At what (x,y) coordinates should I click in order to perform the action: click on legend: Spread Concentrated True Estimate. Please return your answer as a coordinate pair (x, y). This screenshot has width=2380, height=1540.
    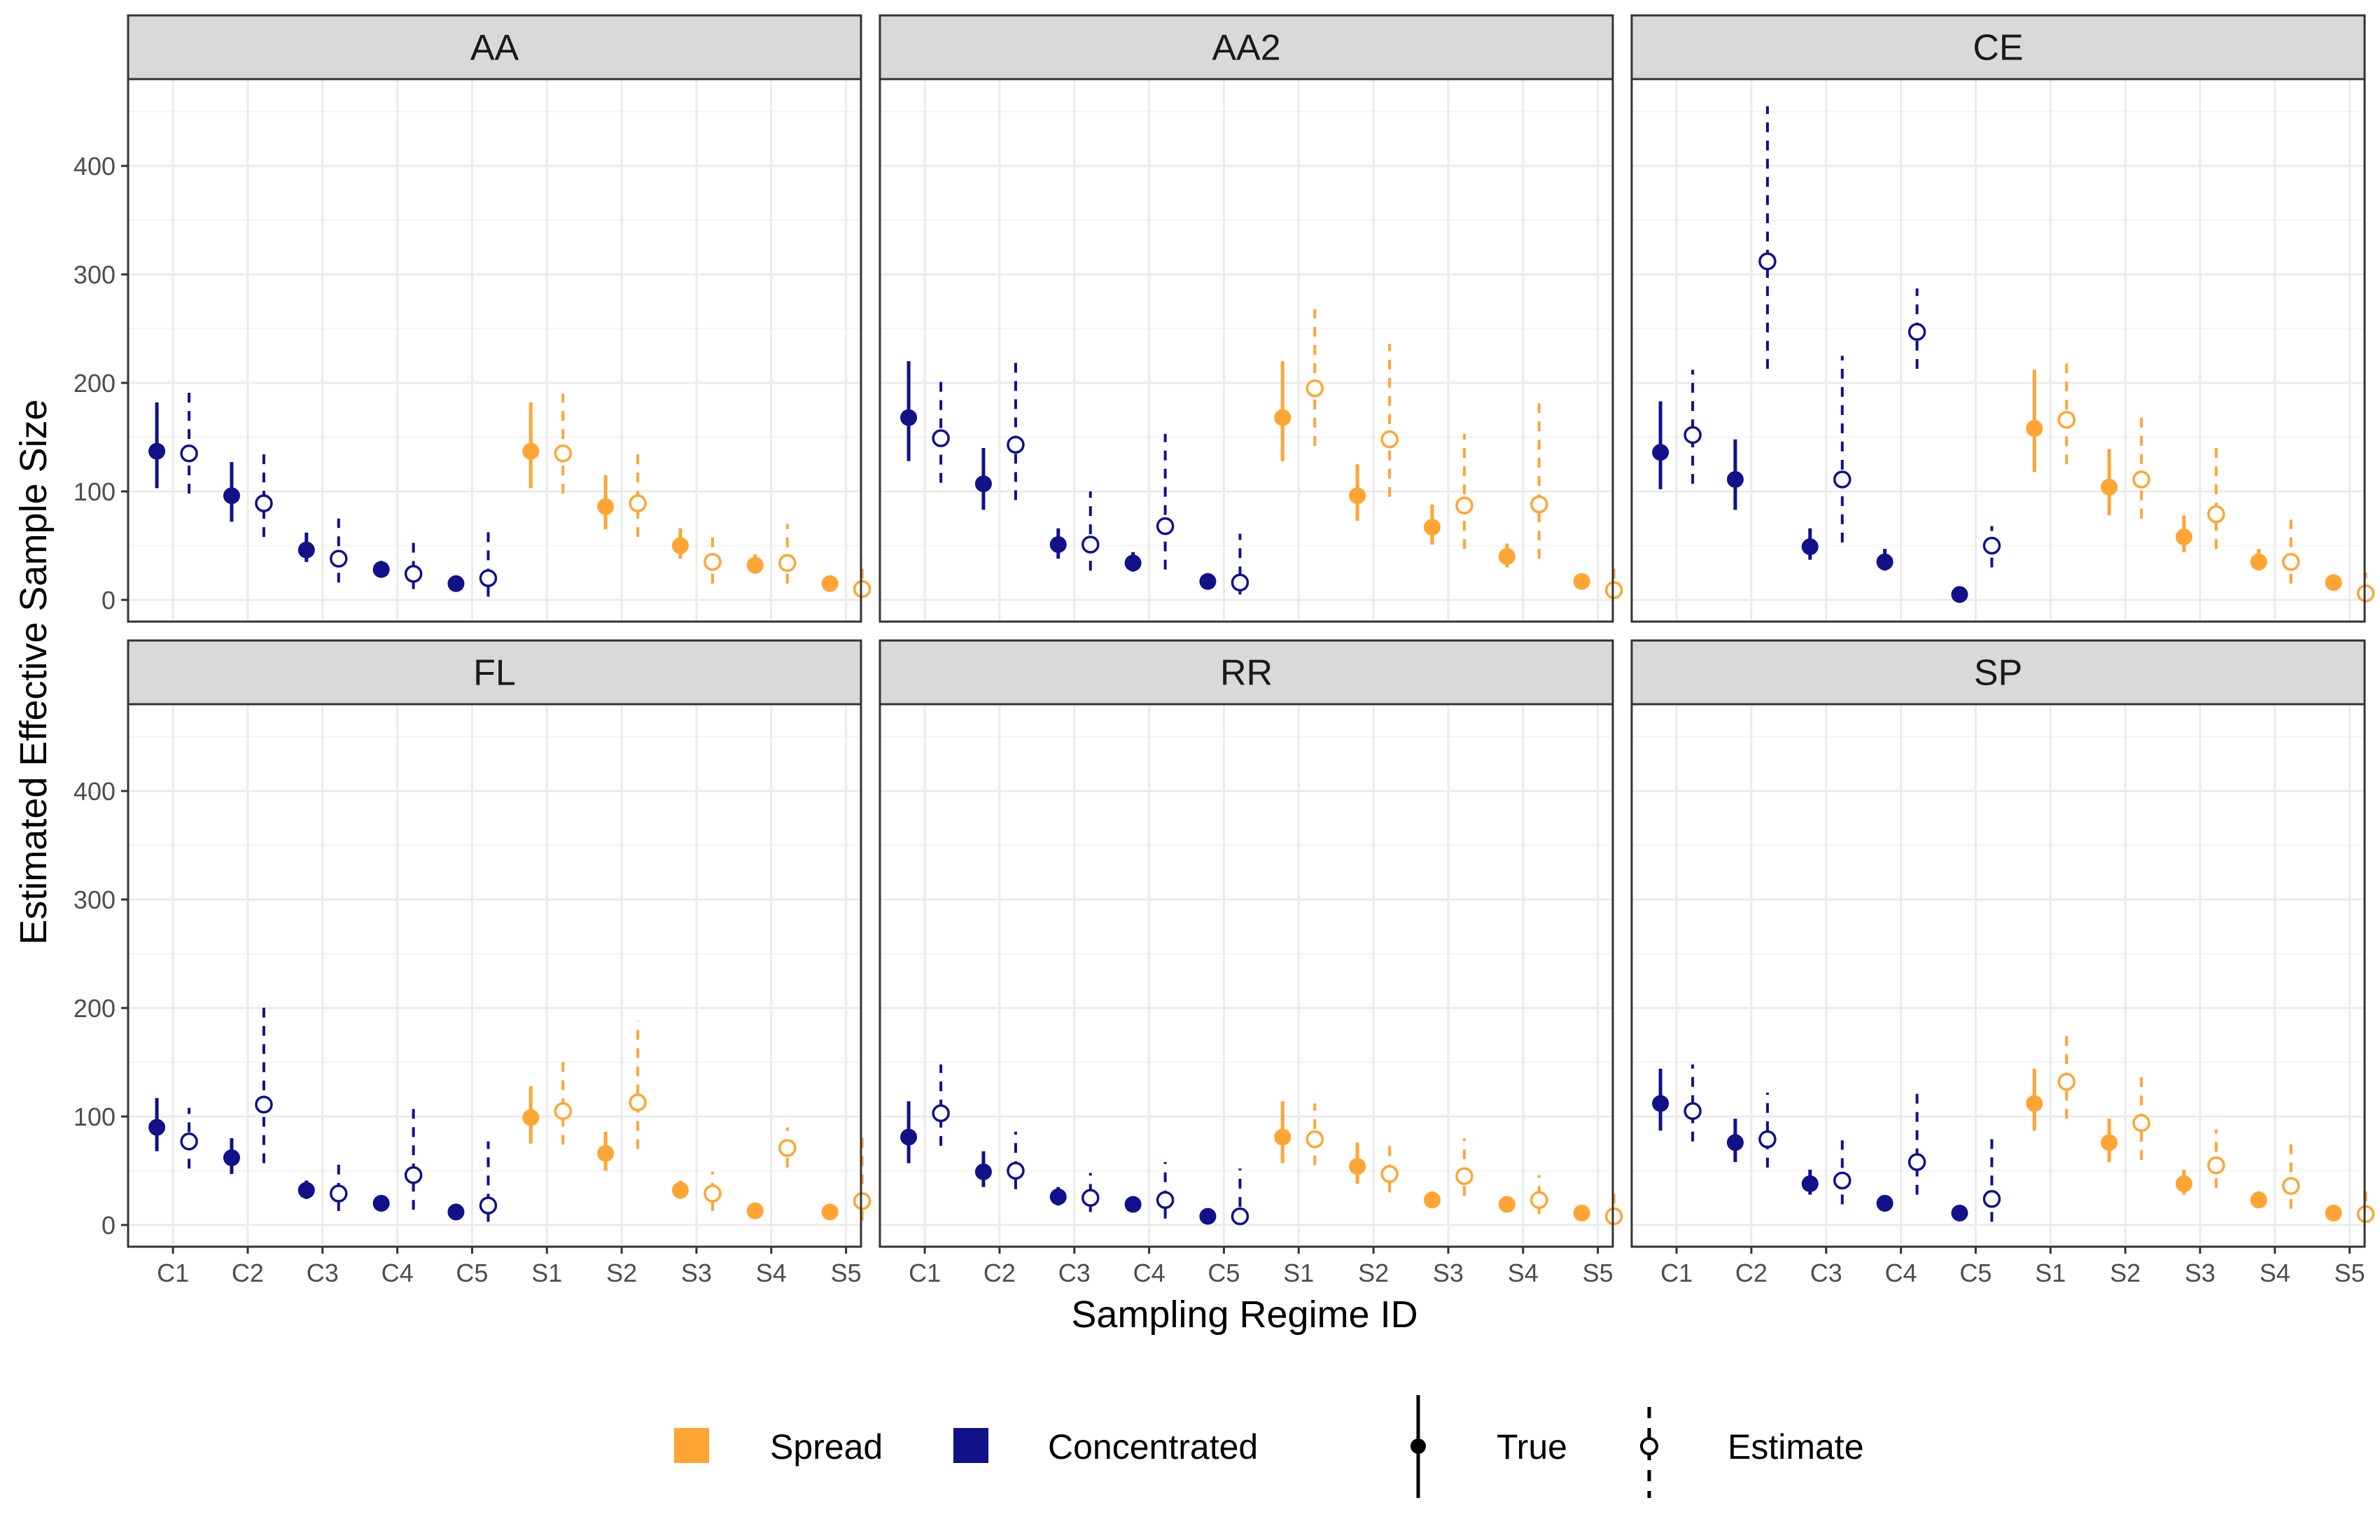
    Looking at the image, I should click on (1269, 1446).